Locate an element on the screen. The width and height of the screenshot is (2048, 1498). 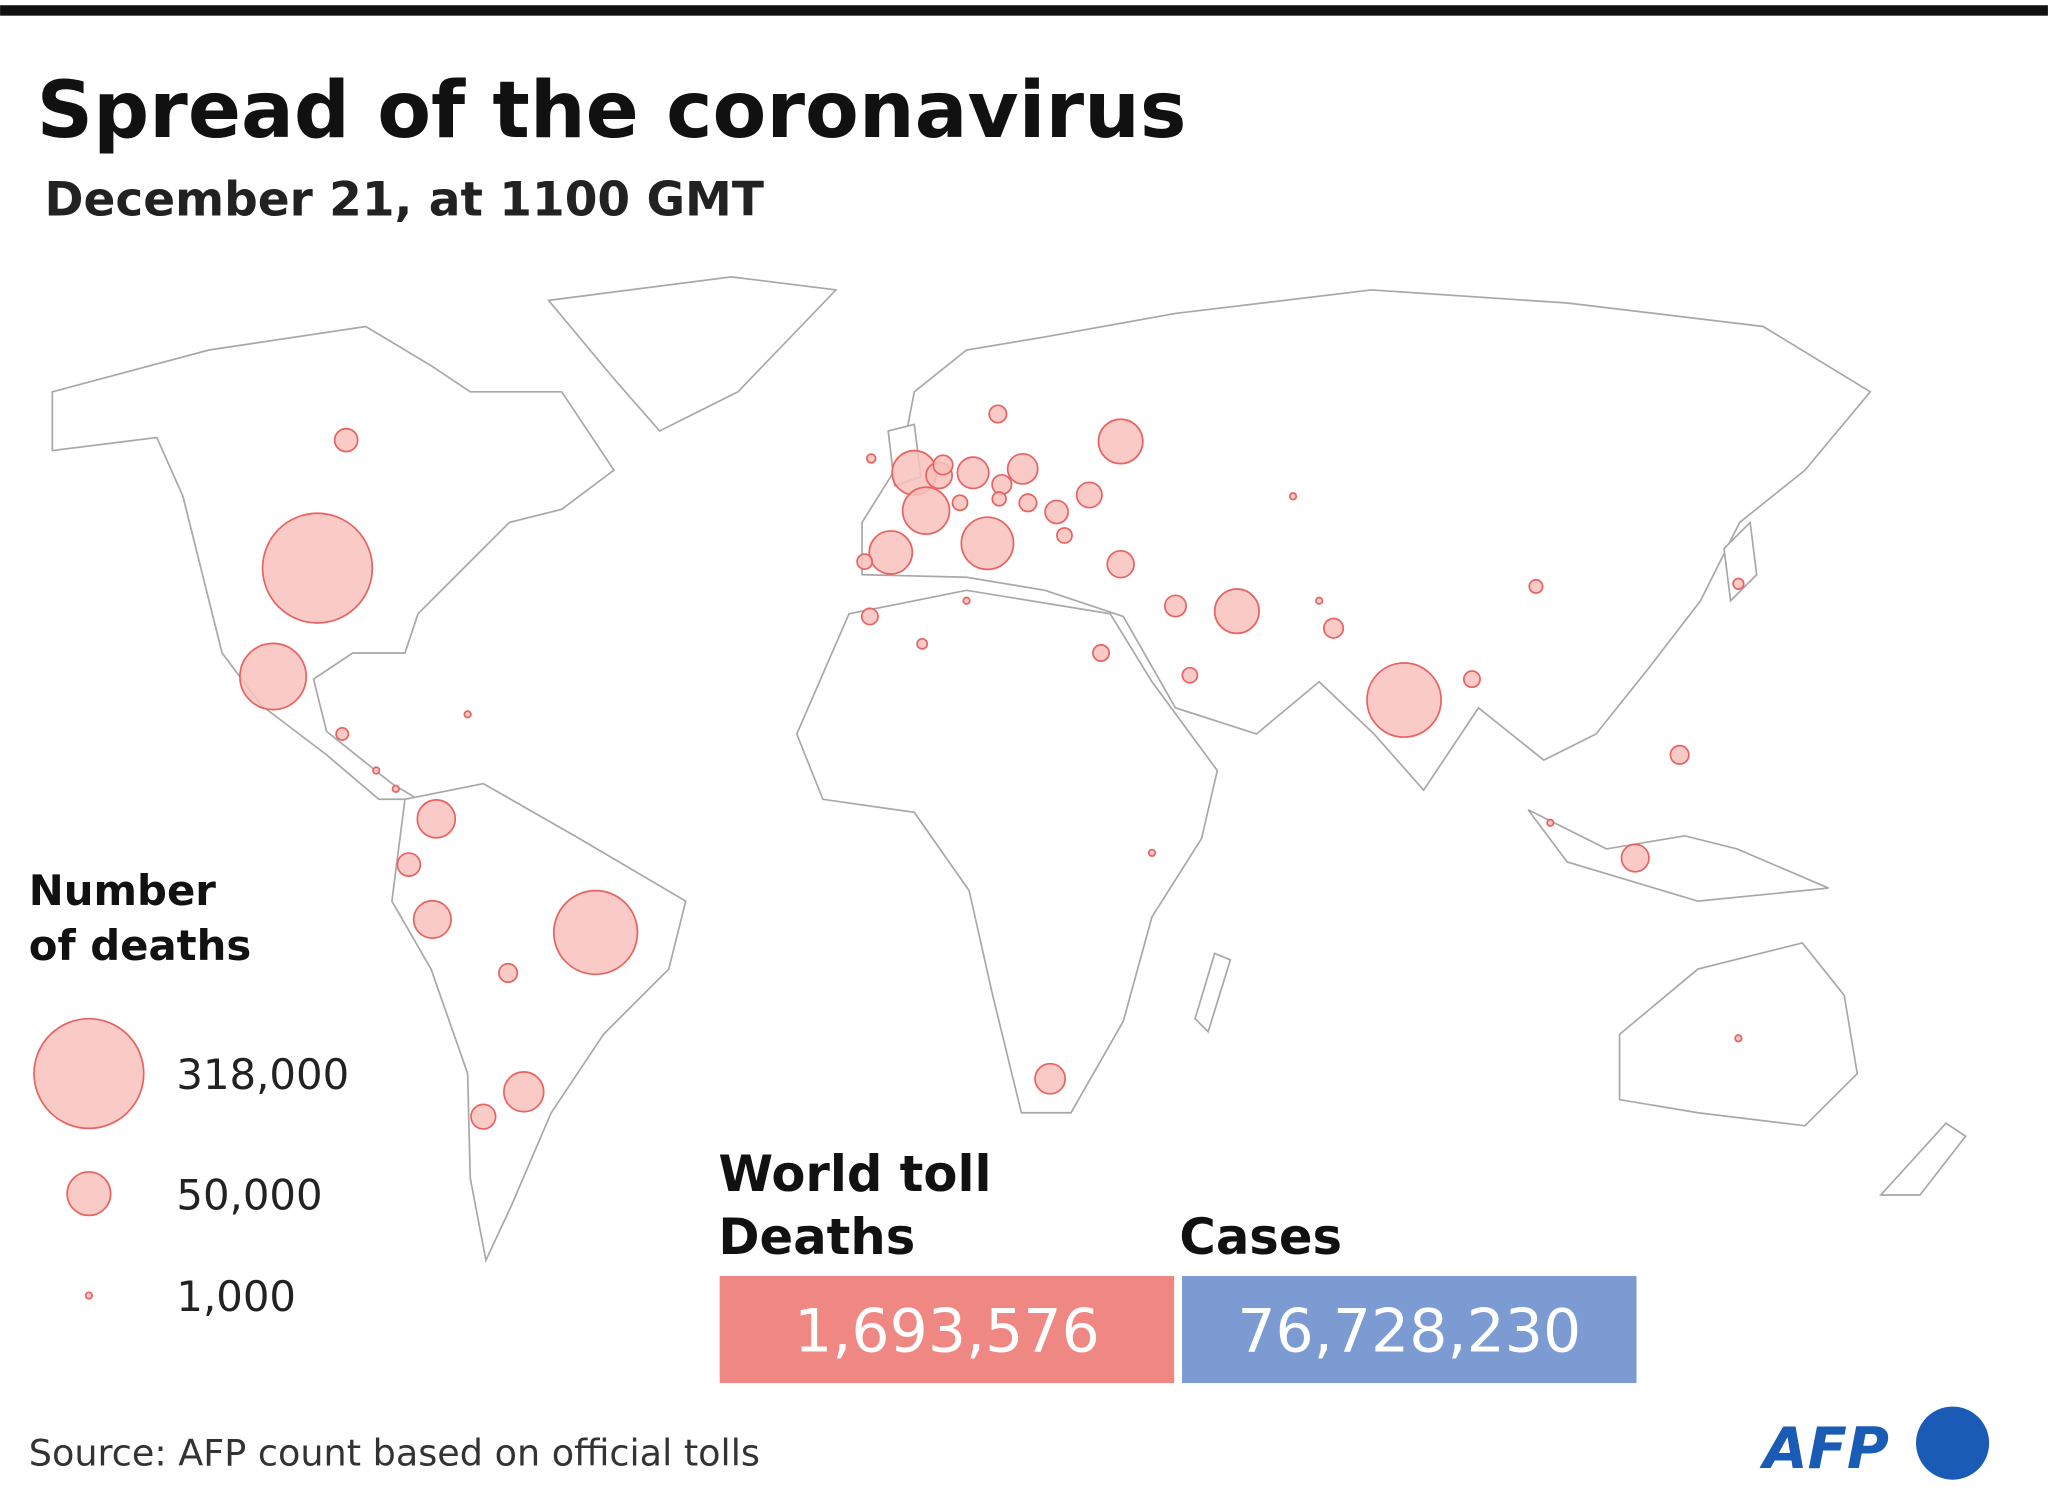
toll-title: World toll is located at coordinates (854, 1174).